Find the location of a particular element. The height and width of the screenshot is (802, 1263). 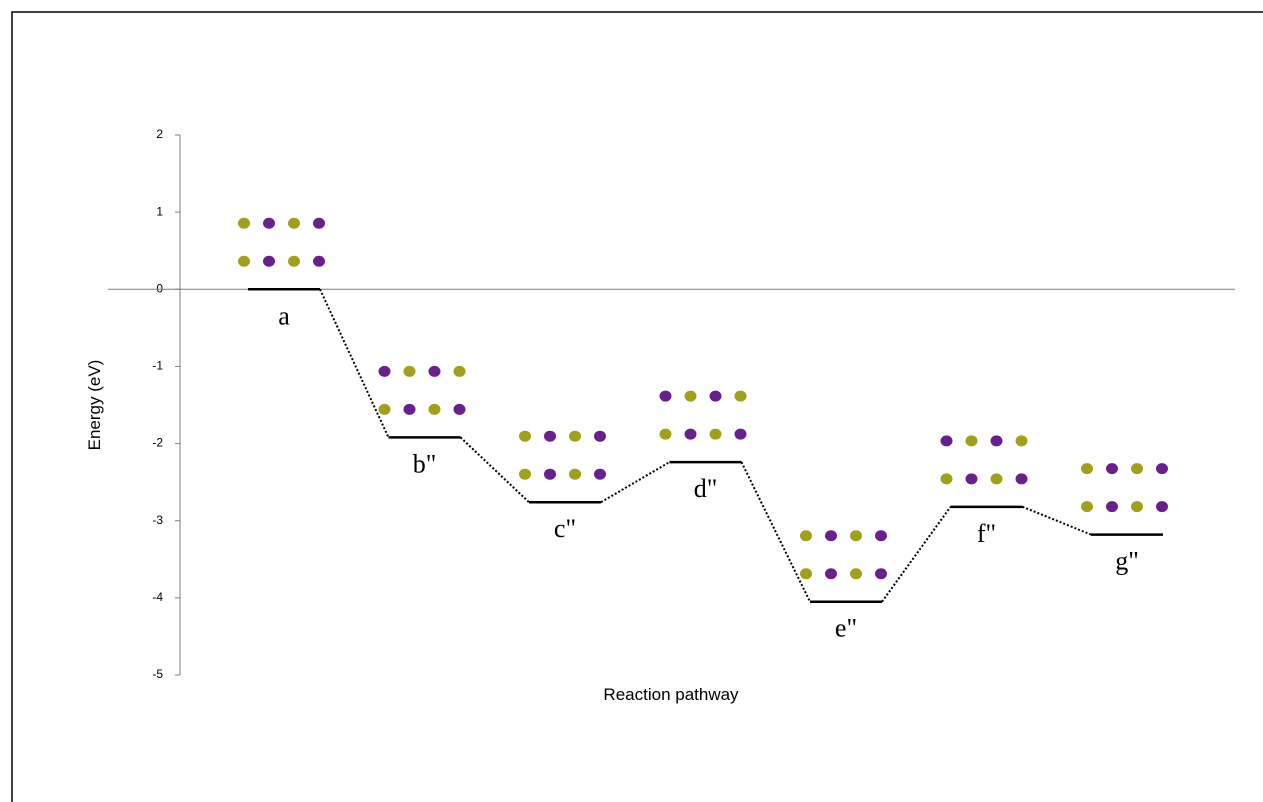

level-label: b" is located at coordinates (425, 463).